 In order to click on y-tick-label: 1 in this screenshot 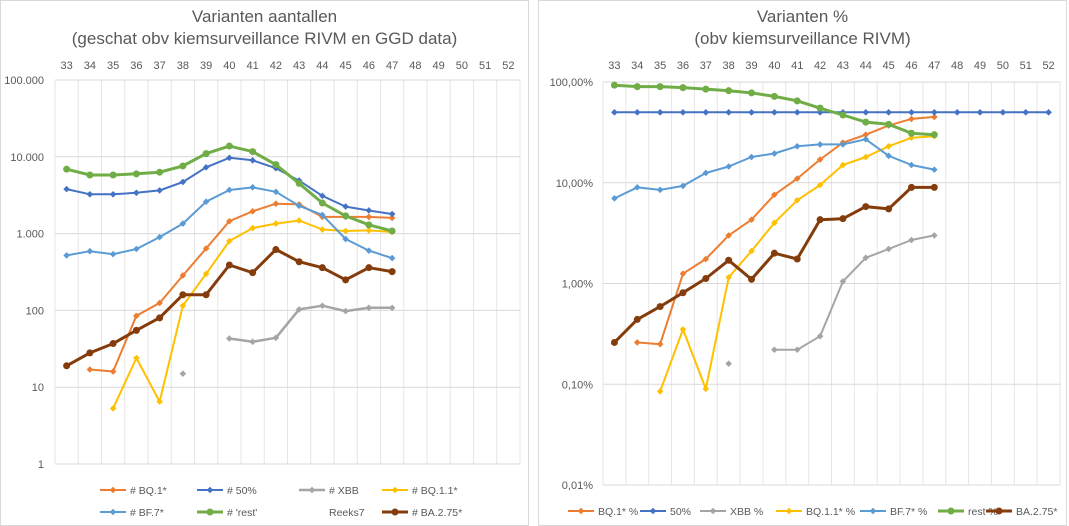, I will do `click(41, 465)`.